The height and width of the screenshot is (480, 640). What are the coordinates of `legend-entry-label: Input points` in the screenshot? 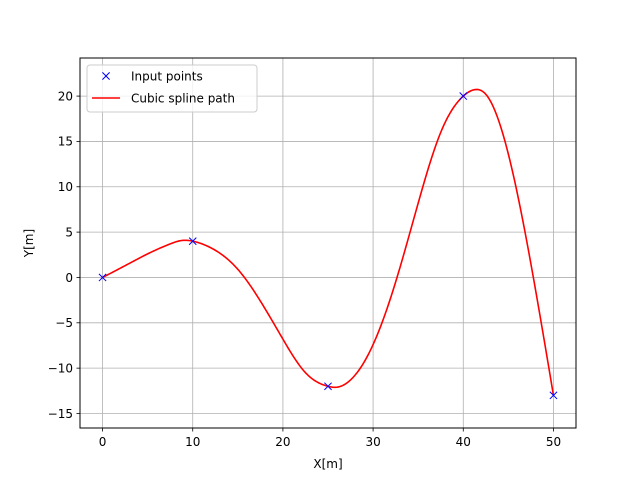 It's located at (167, 76).